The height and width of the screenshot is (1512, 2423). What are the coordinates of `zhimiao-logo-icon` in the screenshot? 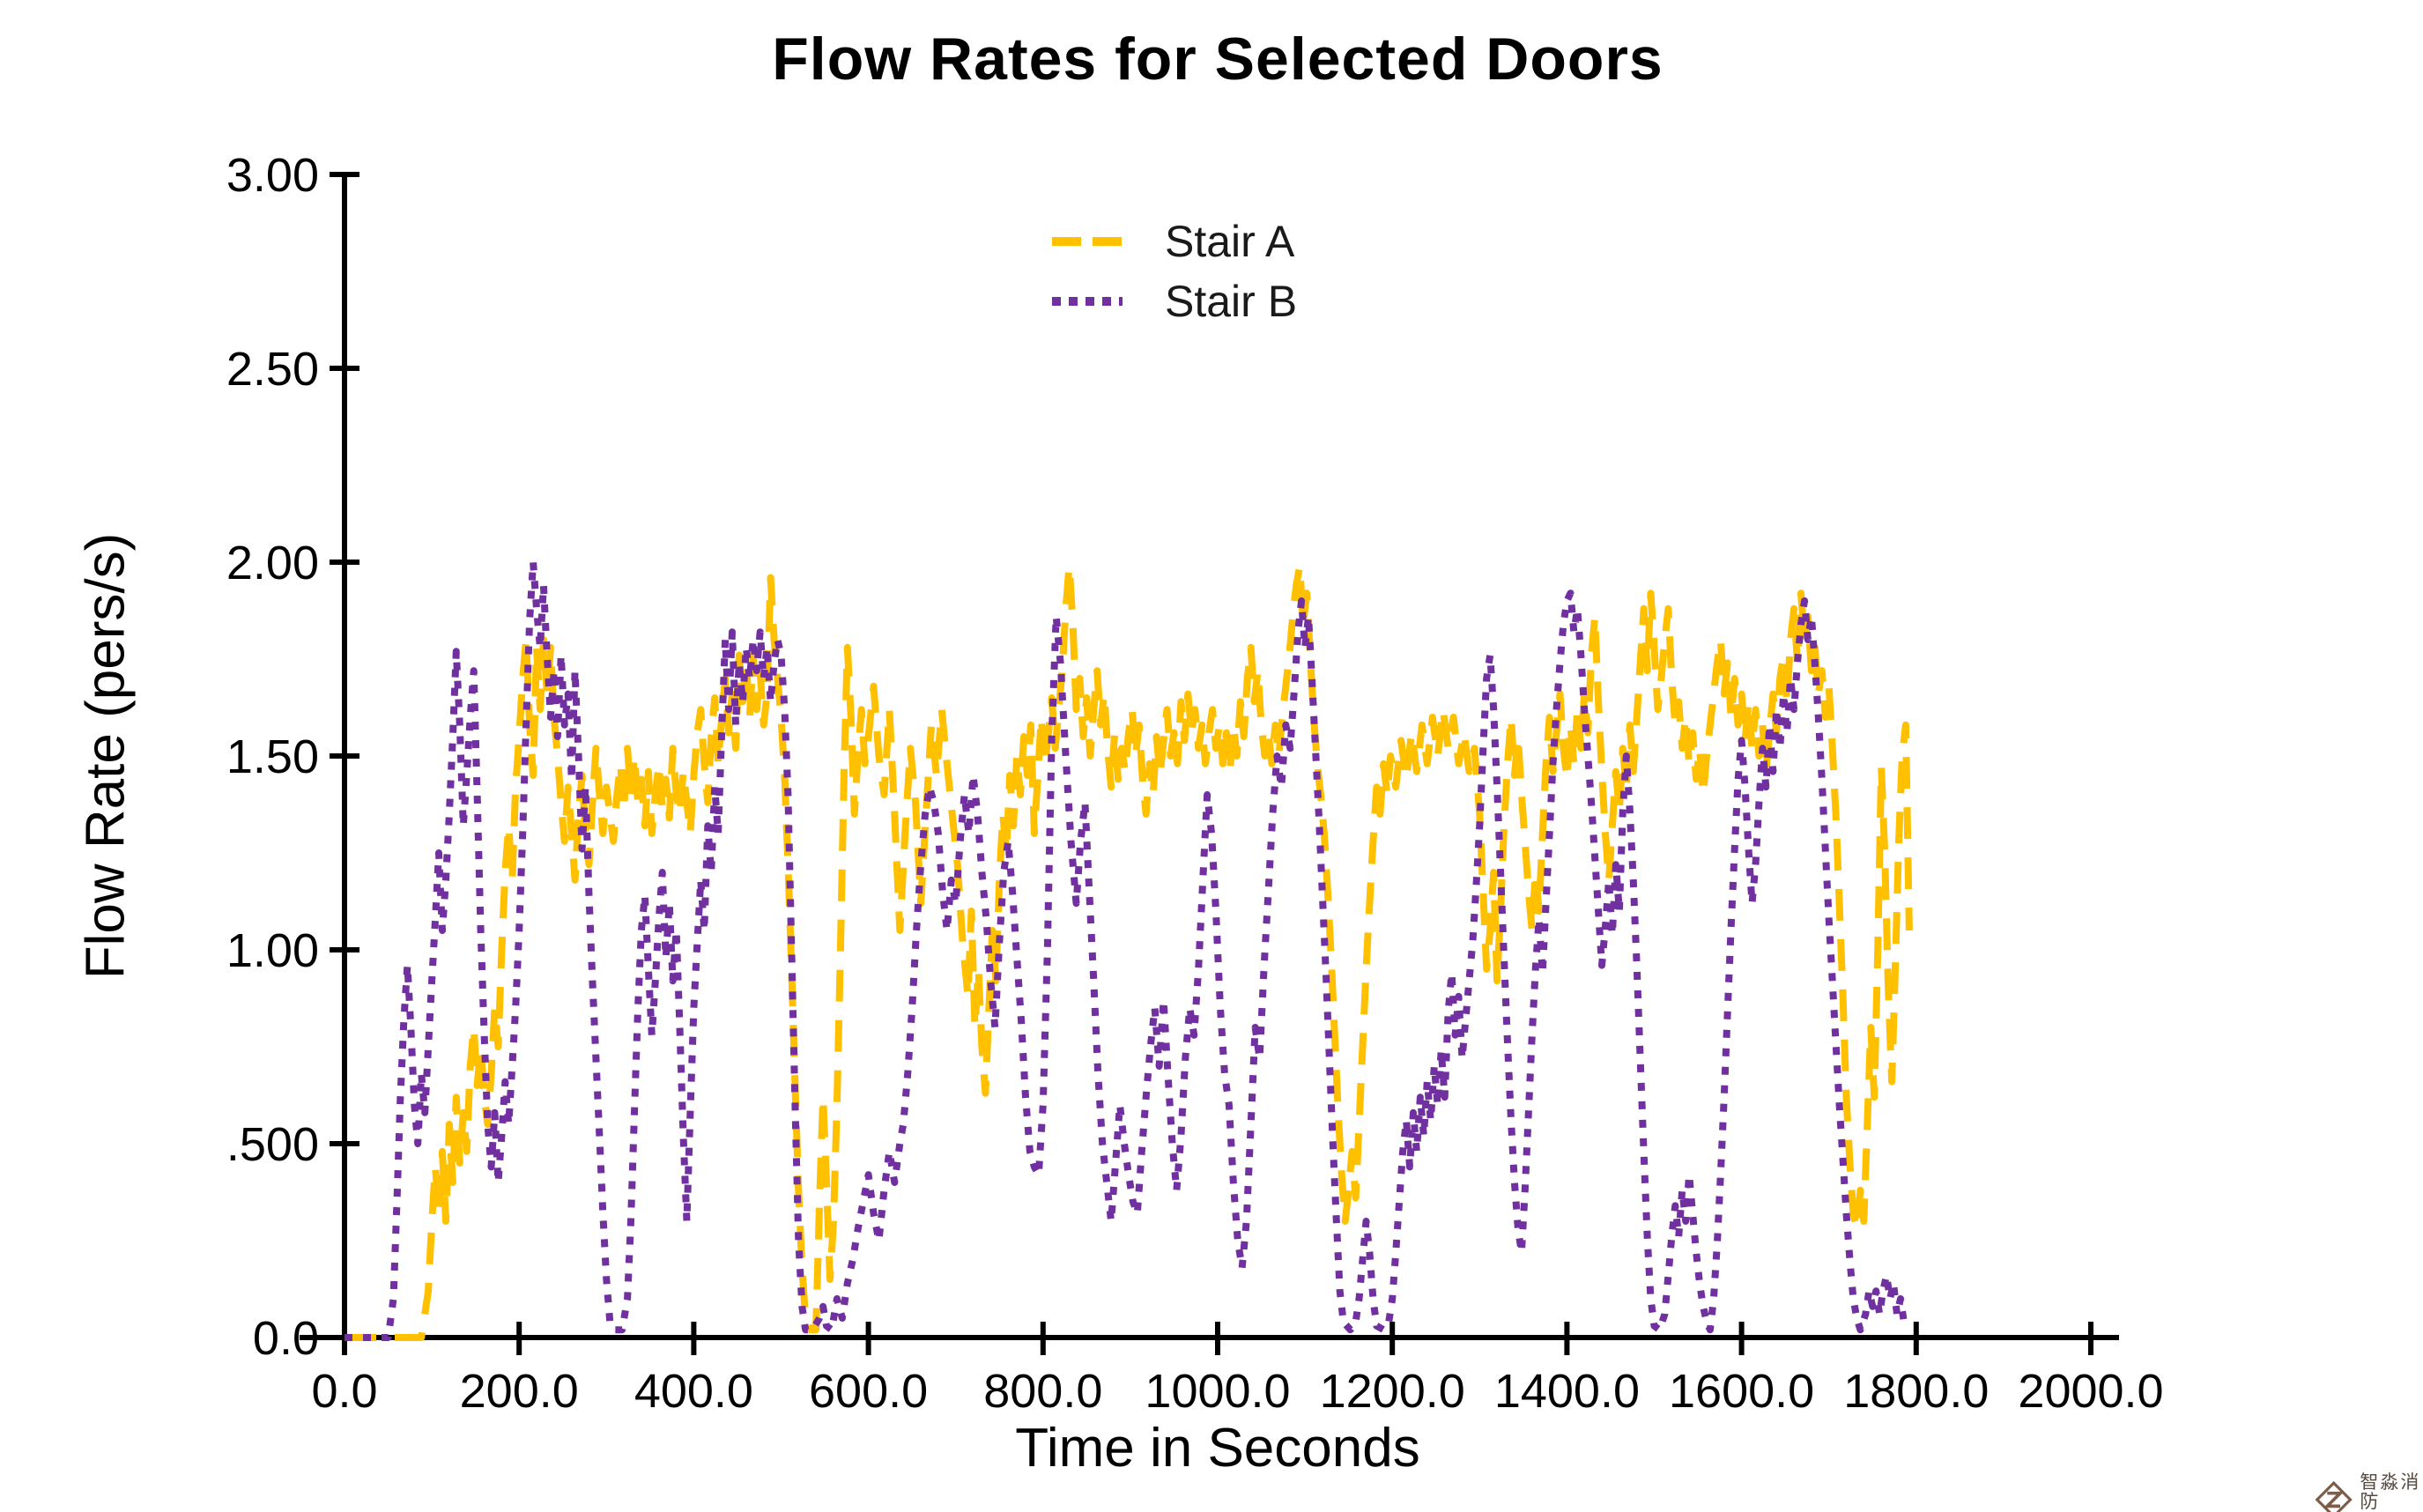 It's located at (2334, 1496).